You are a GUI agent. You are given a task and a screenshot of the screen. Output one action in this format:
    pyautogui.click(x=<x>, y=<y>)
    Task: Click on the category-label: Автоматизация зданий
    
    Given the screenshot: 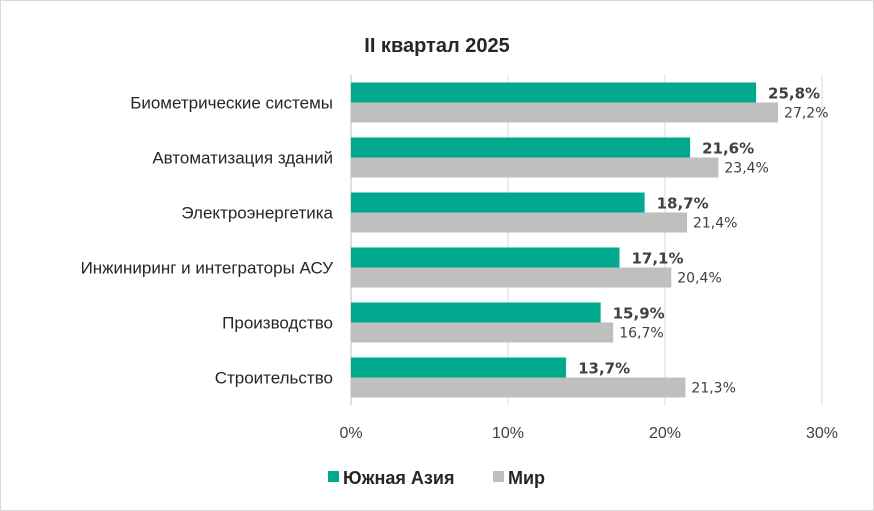 What is the action you would take?
    pyautogui.click(x=242, y=158)
    